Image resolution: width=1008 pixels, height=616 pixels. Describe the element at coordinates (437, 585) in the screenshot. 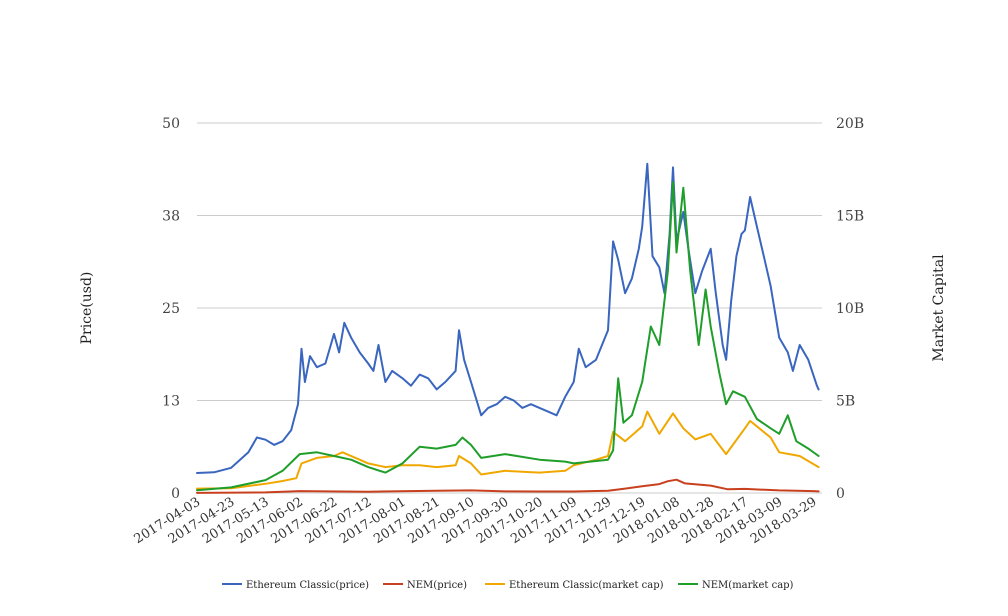

I see `legend-label: NEM(price)` at that location.